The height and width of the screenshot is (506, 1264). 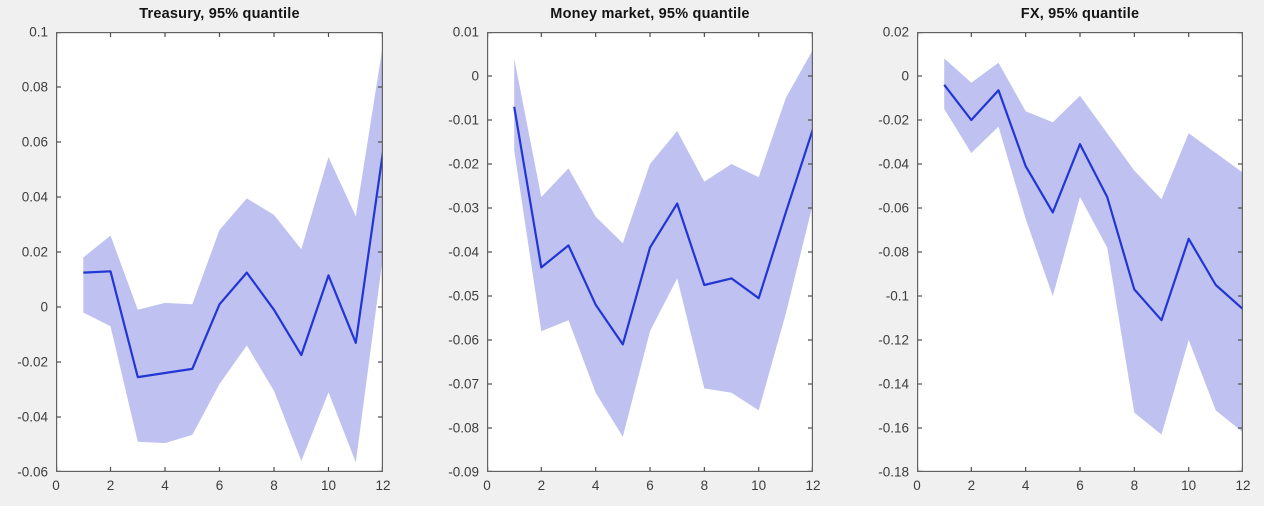 What do you see at coordinates (463, 296) in the screenshot?
I see `y-tick-label: -0.05` at bounding box center [463, 296].